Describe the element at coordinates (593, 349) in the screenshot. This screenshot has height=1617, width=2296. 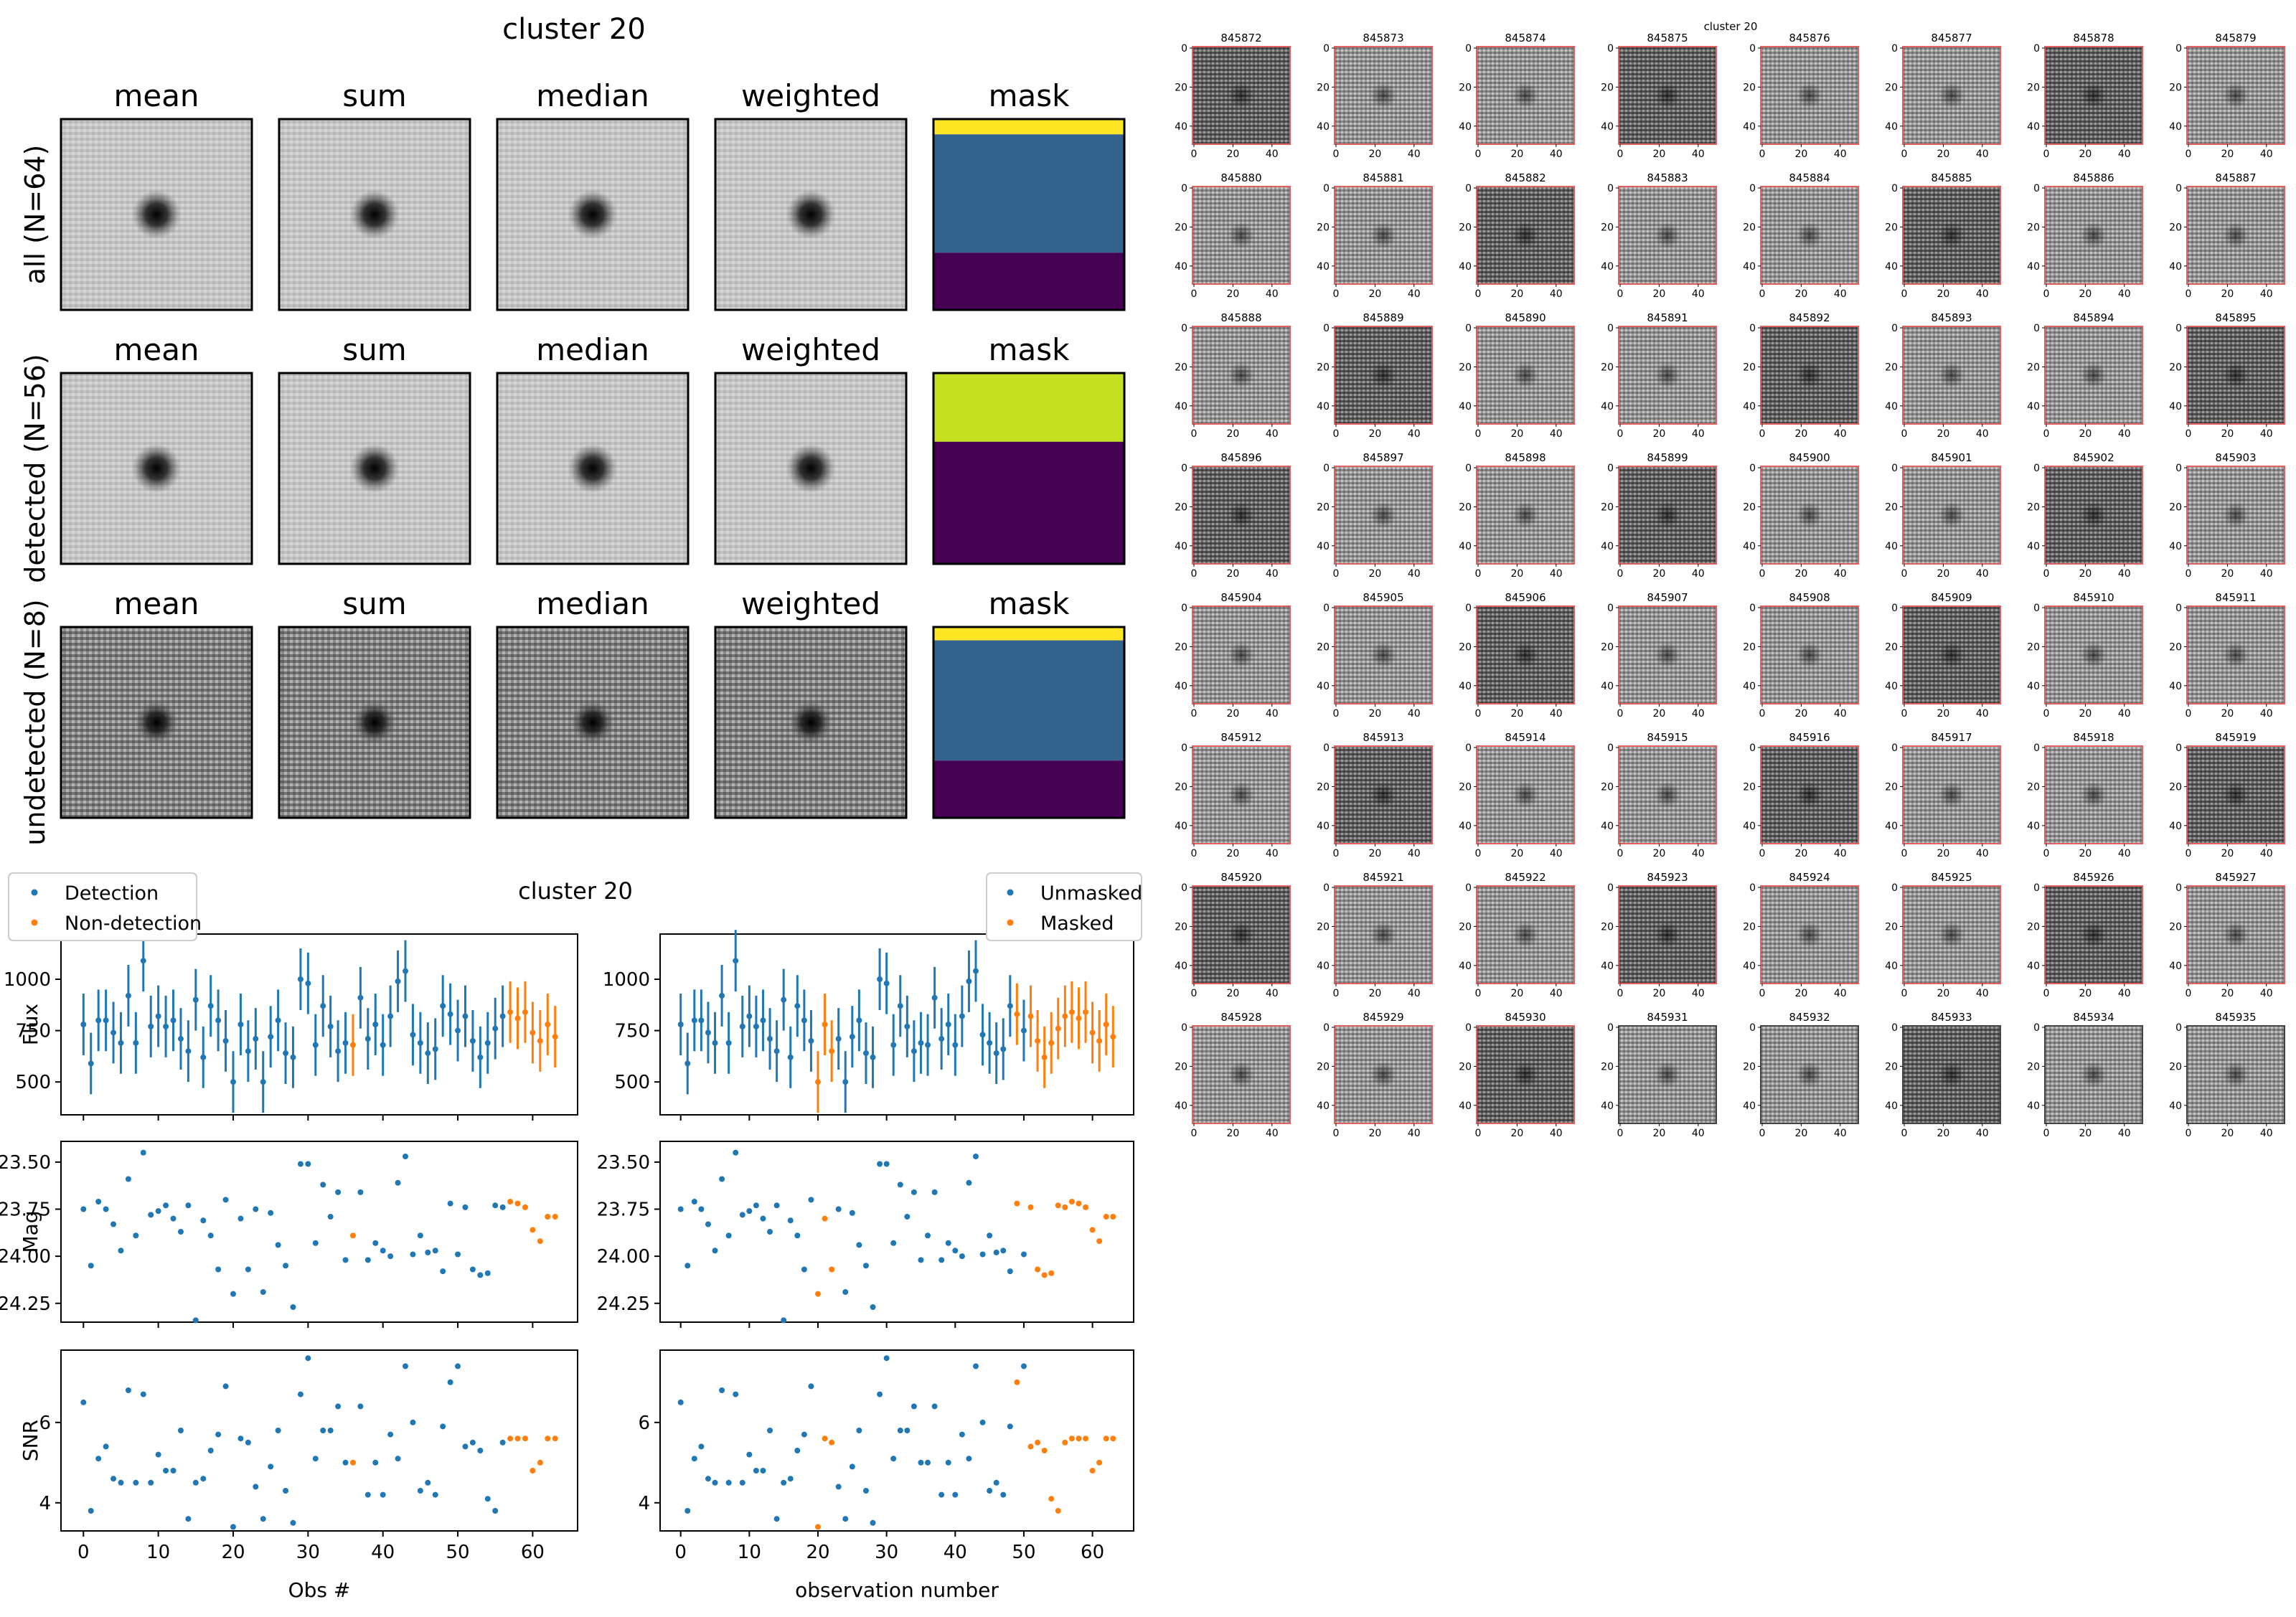
I see `column-title: median` at that location.